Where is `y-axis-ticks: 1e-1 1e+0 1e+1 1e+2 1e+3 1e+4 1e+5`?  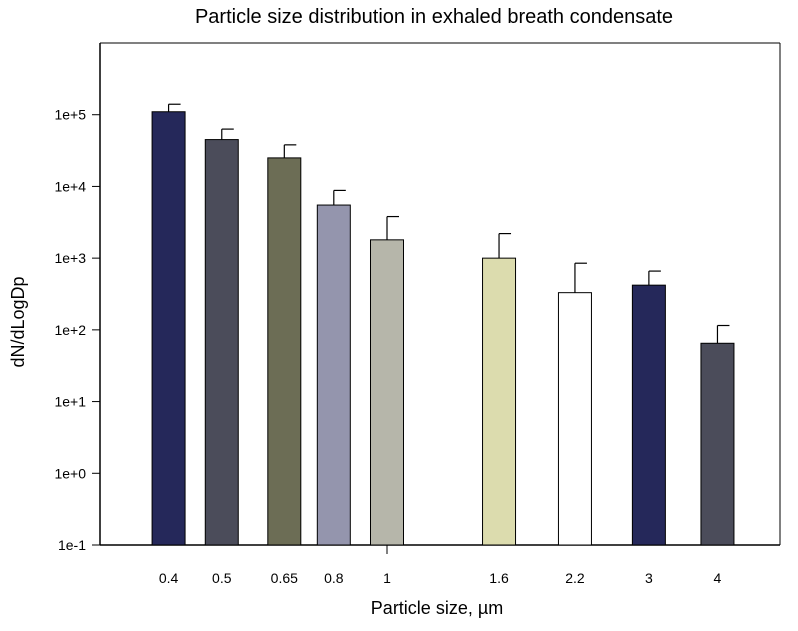 y-axis-ticks: 1e-1 1e+0 1e+1 1e+2 1e+3 1e+4 1e+5 is located at coordinates (77, 330).